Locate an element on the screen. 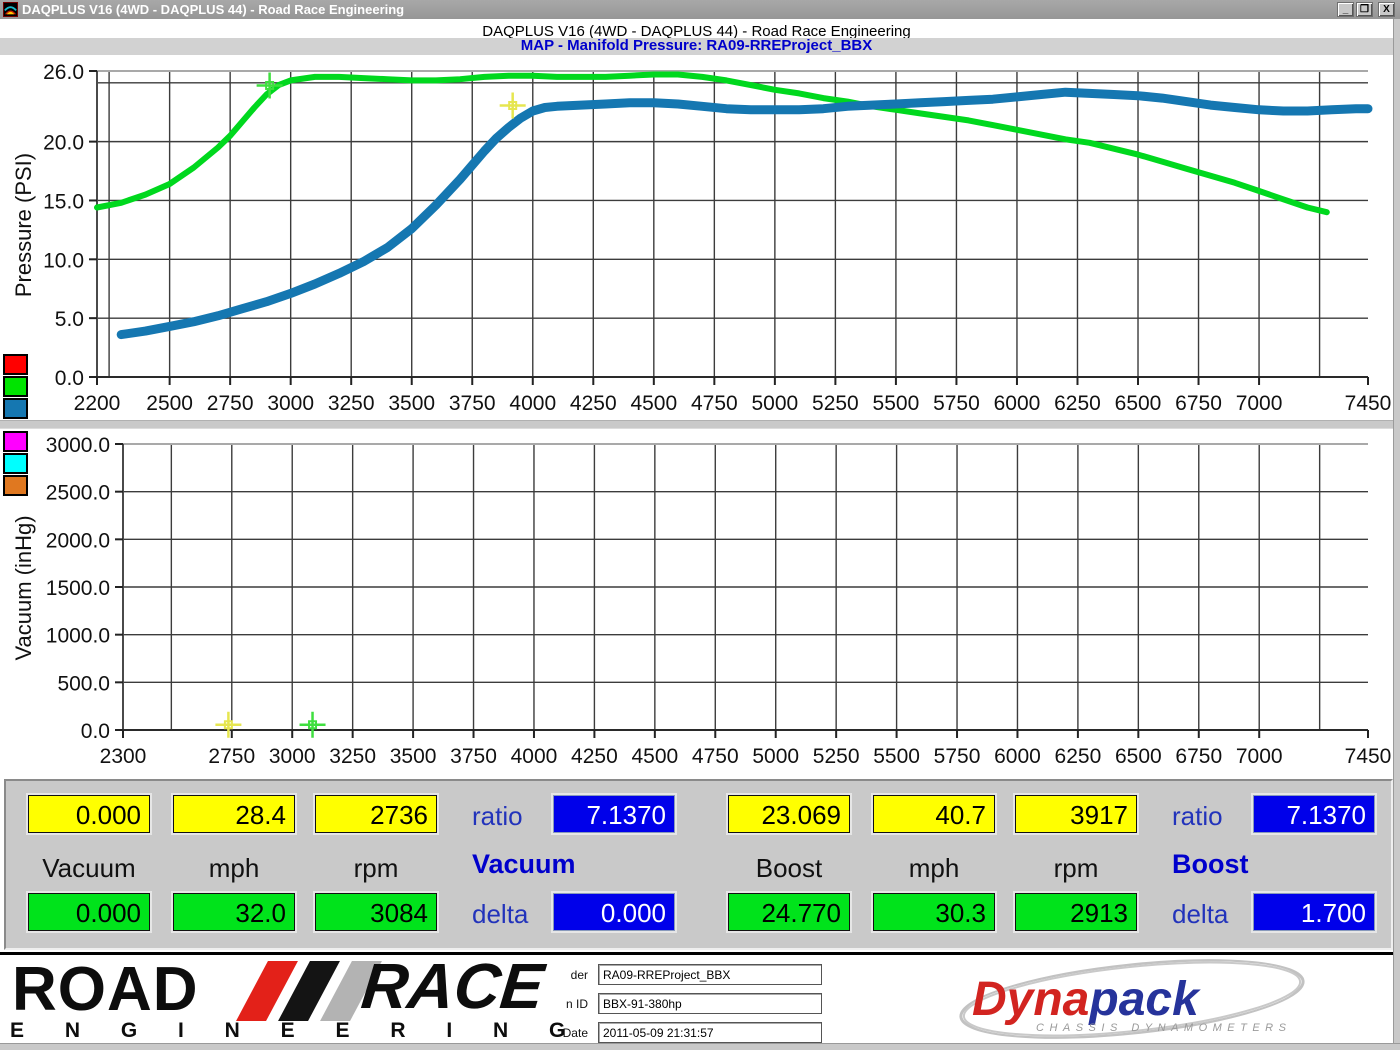  vacuum-cursor2-mph: 32.0 is located at coordinates (234, 912).